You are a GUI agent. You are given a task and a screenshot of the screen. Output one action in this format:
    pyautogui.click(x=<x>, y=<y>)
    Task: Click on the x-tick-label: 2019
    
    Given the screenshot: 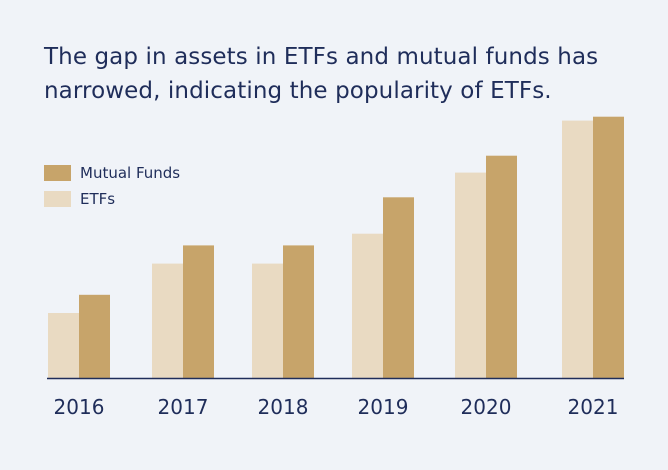 What is the action you would take?
    pyautogui.click(x=383, y=407)
    